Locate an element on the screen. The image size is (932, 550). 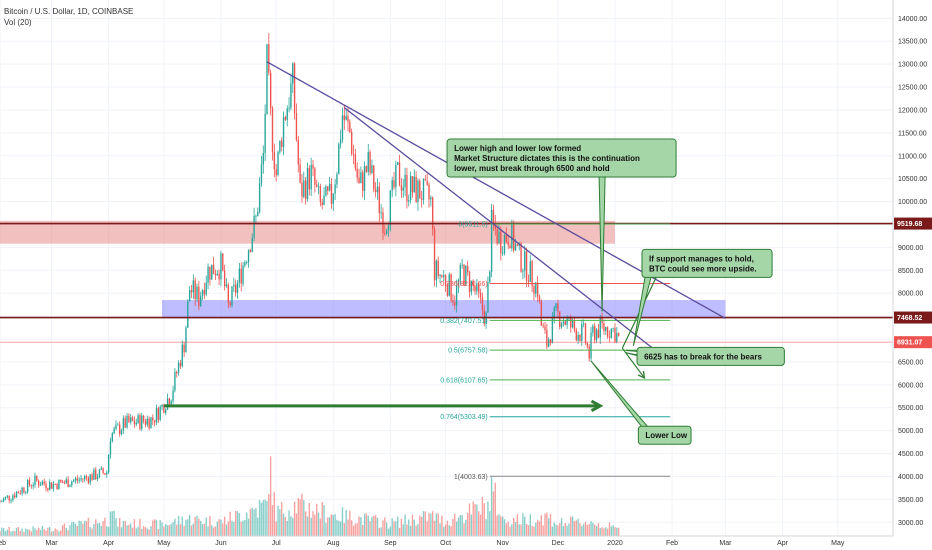
y-tick-label: 13000.00 is located at coordinates (912, 65).